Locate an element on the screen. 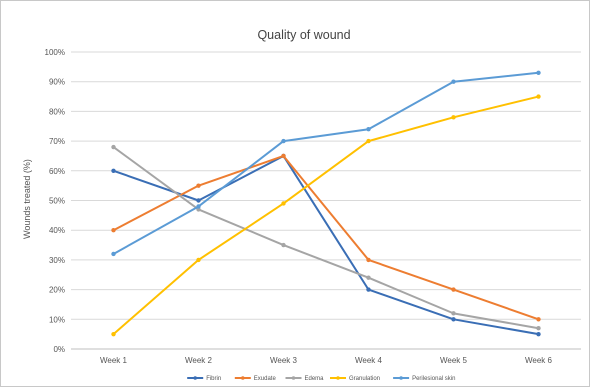 The image size is (590, 388). y-tick-label: 70% is located at coordinates (57, 141).